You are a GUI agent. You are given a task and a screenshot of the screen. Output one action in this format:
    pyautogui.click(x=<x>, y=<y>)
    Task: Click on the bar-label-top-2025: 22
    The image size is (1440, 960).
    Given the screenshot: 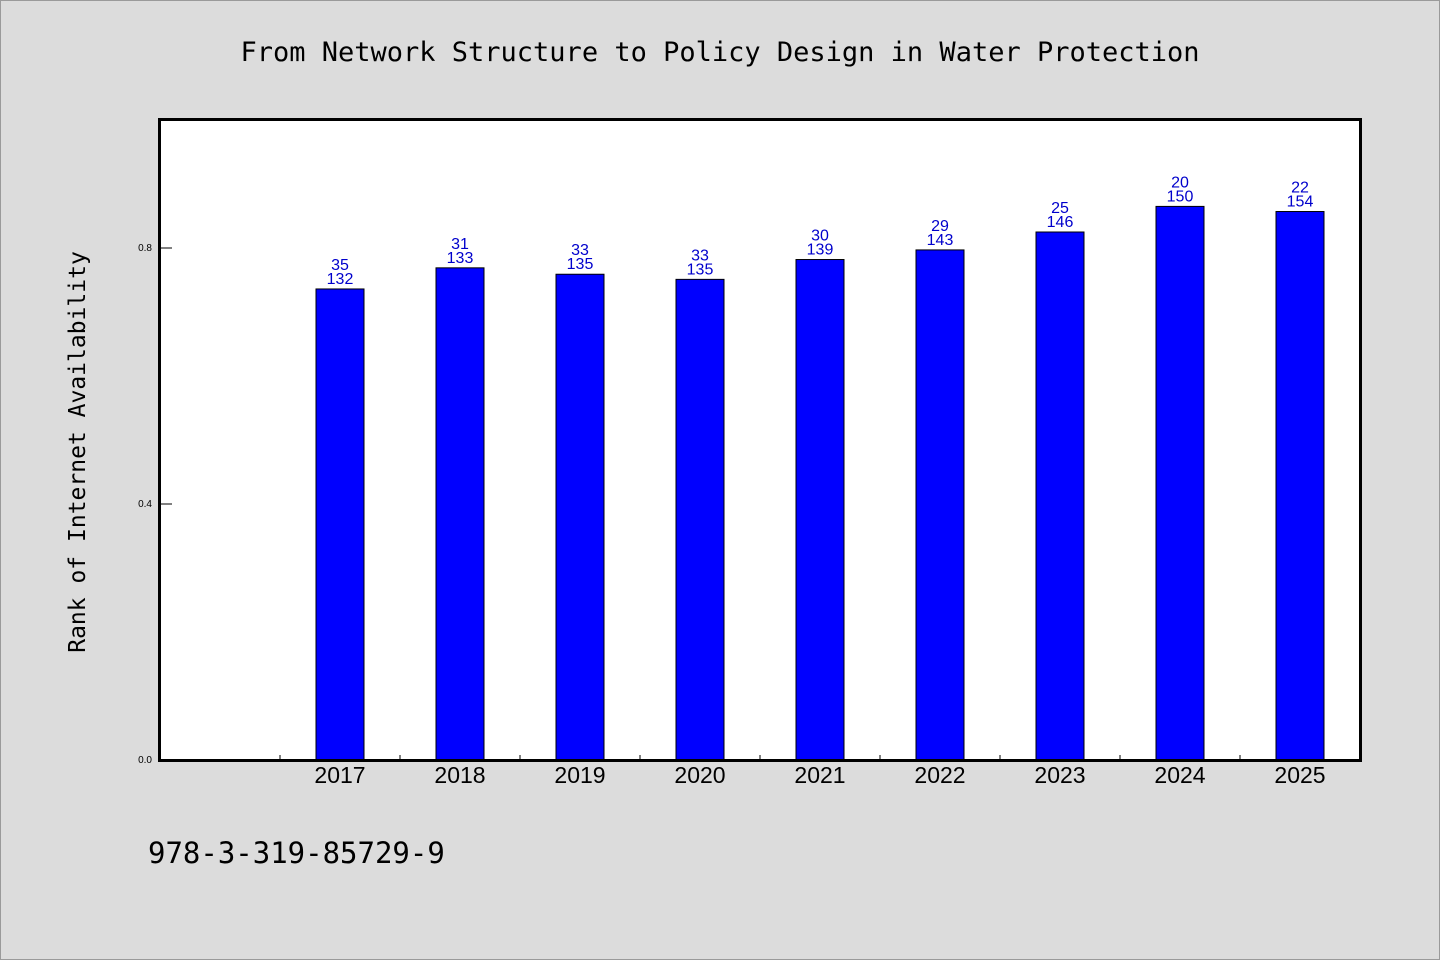 What is the action you would take?
    pyautogui.click(x=1300, y=188)
    